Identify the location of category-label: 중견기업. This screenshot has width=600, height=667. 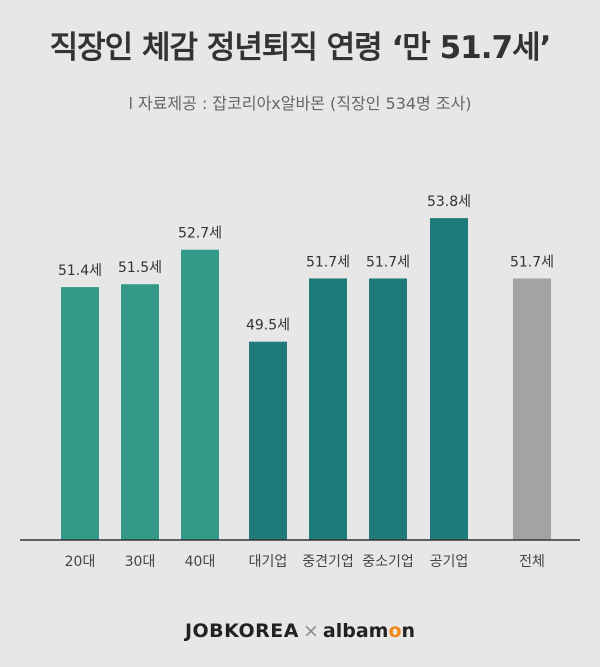
(328, 562).